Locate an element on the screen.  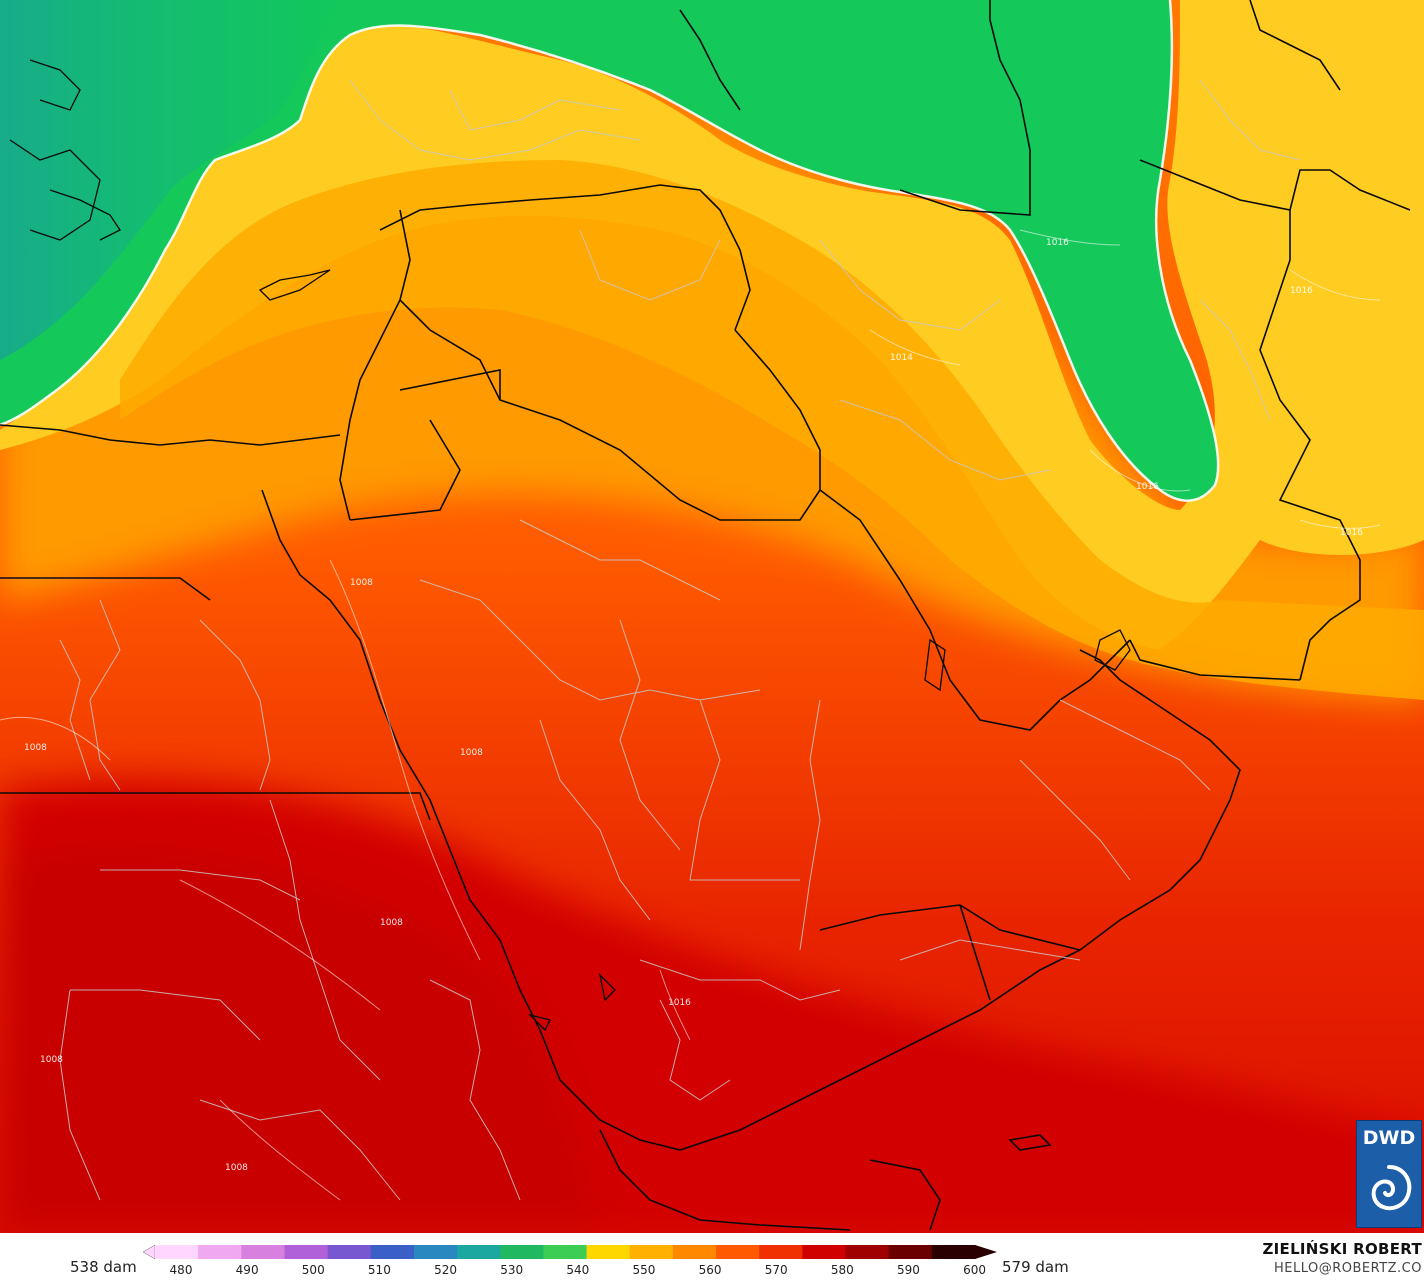
colorbar-tick-label: 490 is located at coordinates (247, 1270).